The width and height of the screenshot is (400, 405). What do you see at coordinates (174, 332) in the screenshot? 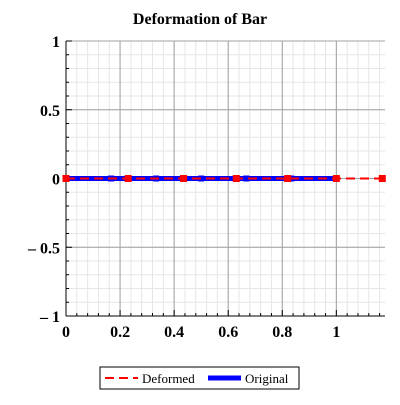
I see `x-tick-label: 0.4` at bounding box center [174, 332].